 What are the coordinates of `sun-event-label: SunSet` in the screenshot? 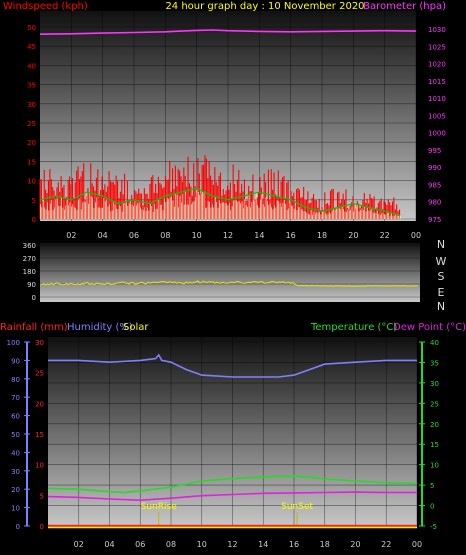 It's located at (297, 507).